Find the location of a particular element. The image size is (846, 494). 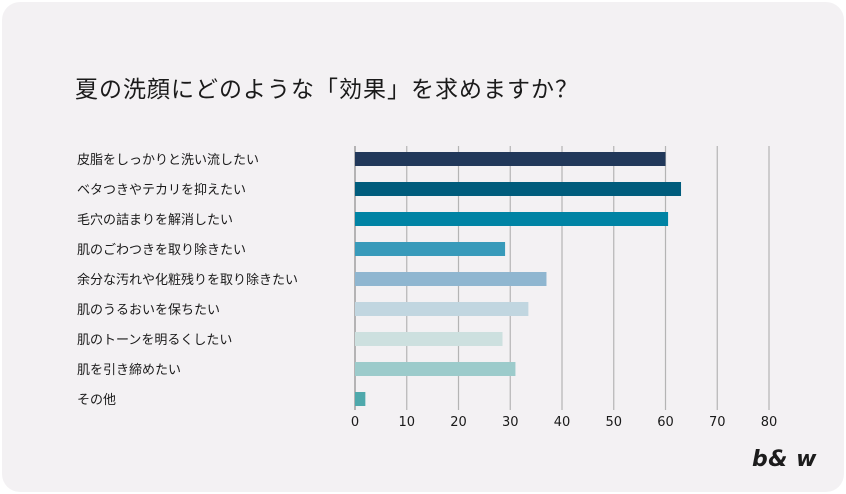

x-tick-label: 30 is located at coordinates (510, 422).